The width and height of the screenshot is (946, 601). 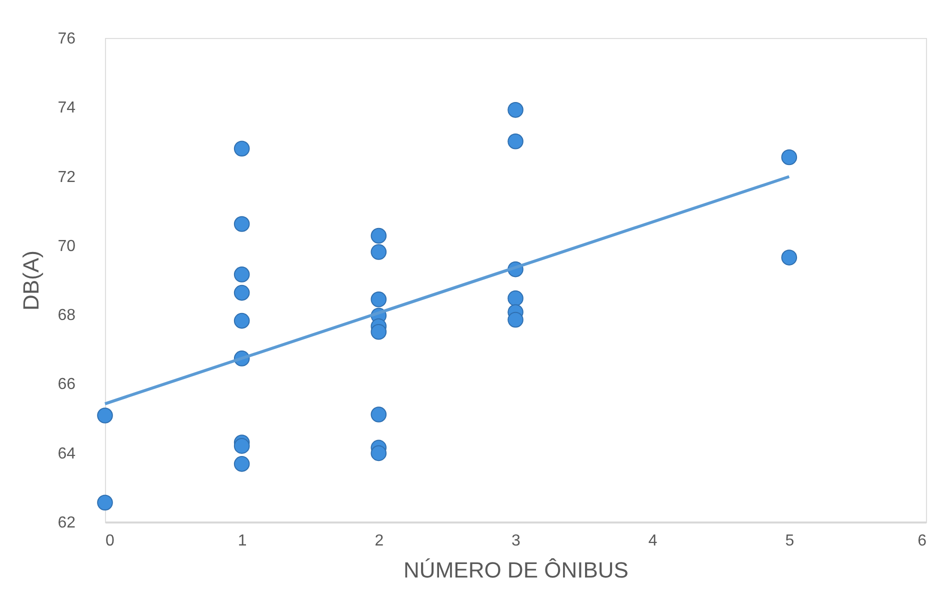 What do you see at coordinates (653, 541) in the screenshot?
I see `x-tick-label: 4` at bounding box center [653, 541].